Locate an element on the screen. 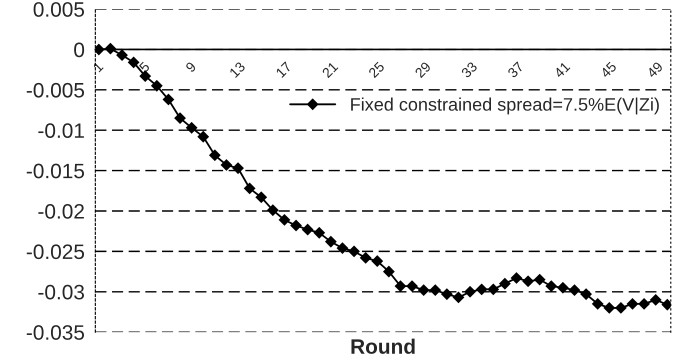 Image resolution: width=681 pixels, height=363 pixels. x-tick-label: 21 is located at coordinates (330, 69).